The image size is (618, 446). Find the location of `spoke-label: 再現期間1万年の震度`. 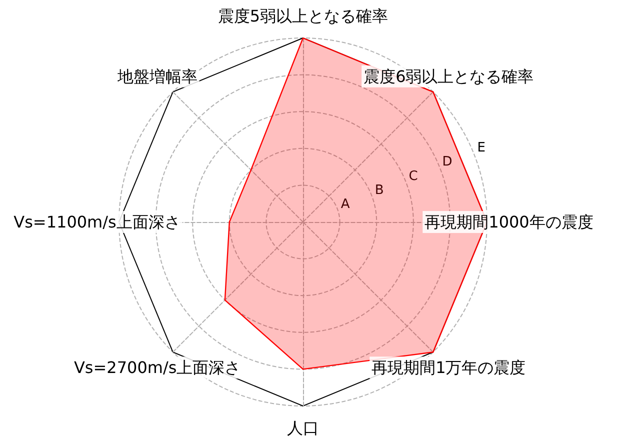

spoke-label: 再現期間1万年の震度 is located at coordinates (449, 368).